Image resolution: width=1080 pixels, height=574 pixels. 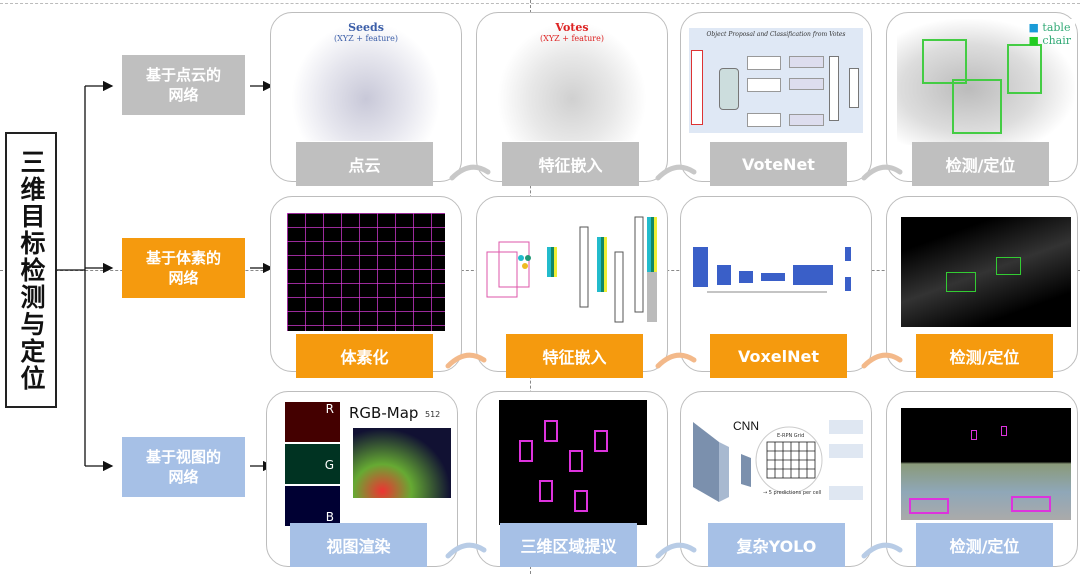 What do you see at coordinates (366, 38) in the screenshot?
I see `seeds-sub: (XYZ + feature)` at bounding box center [366, 38].